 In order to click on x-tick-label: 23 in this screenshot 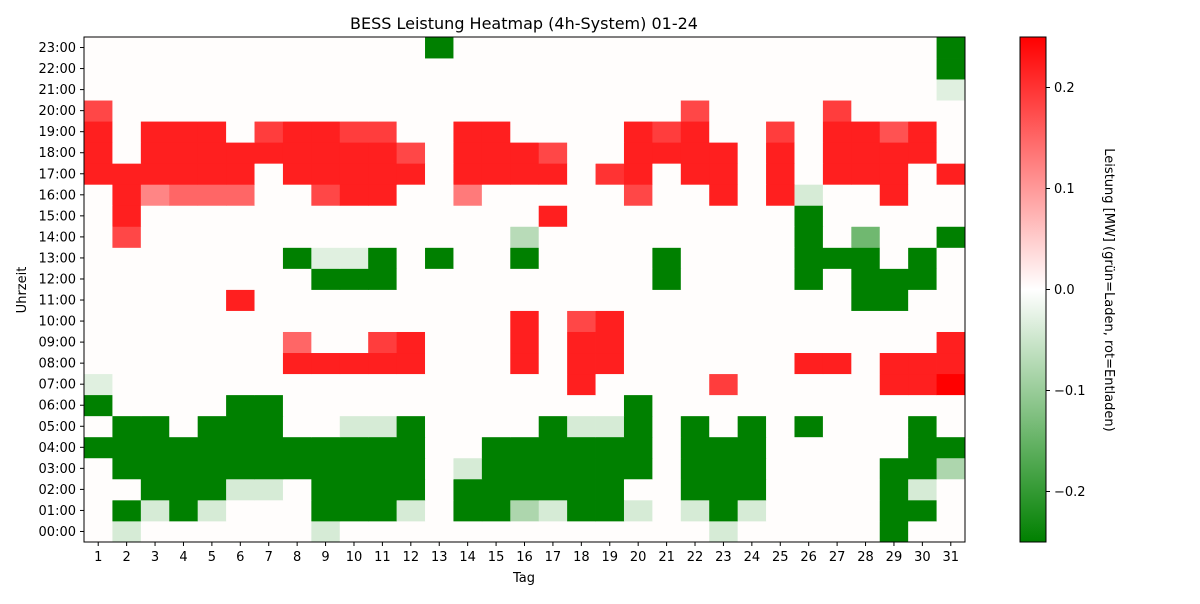, I will do `click(723, 557)`.